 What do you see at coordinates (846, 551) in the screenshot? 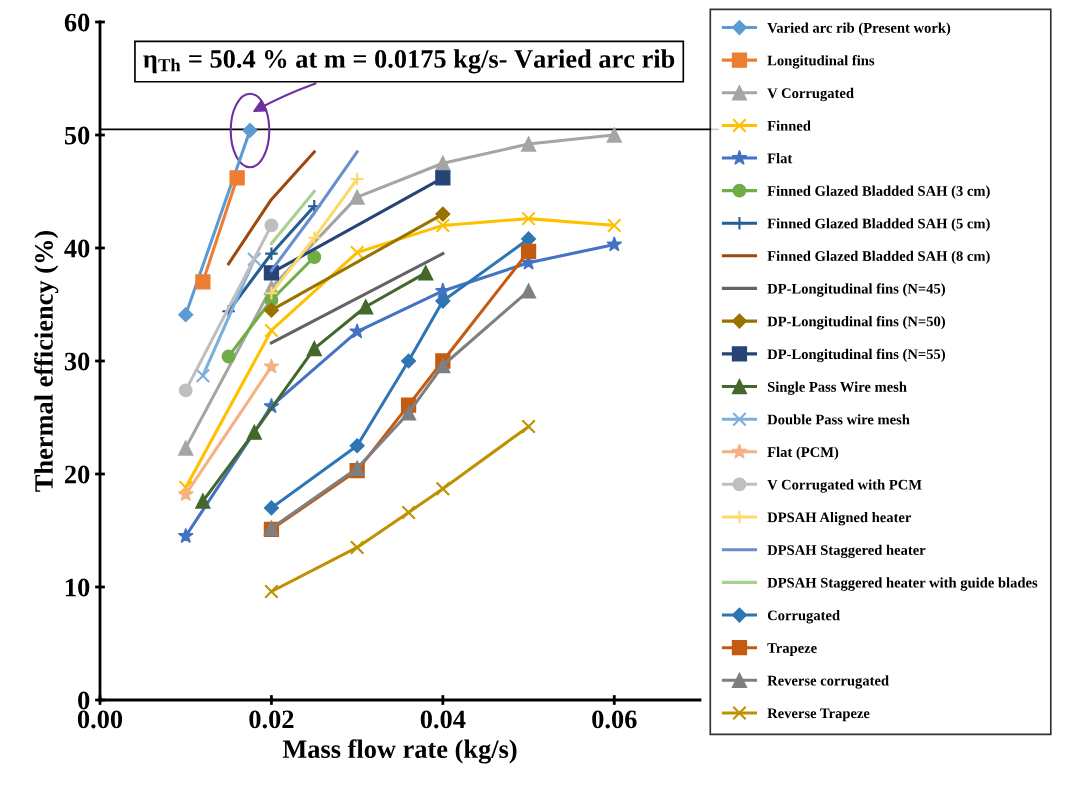
I see `legend-label: DPSAH Staggered heater` at bounding box center [846, 551].